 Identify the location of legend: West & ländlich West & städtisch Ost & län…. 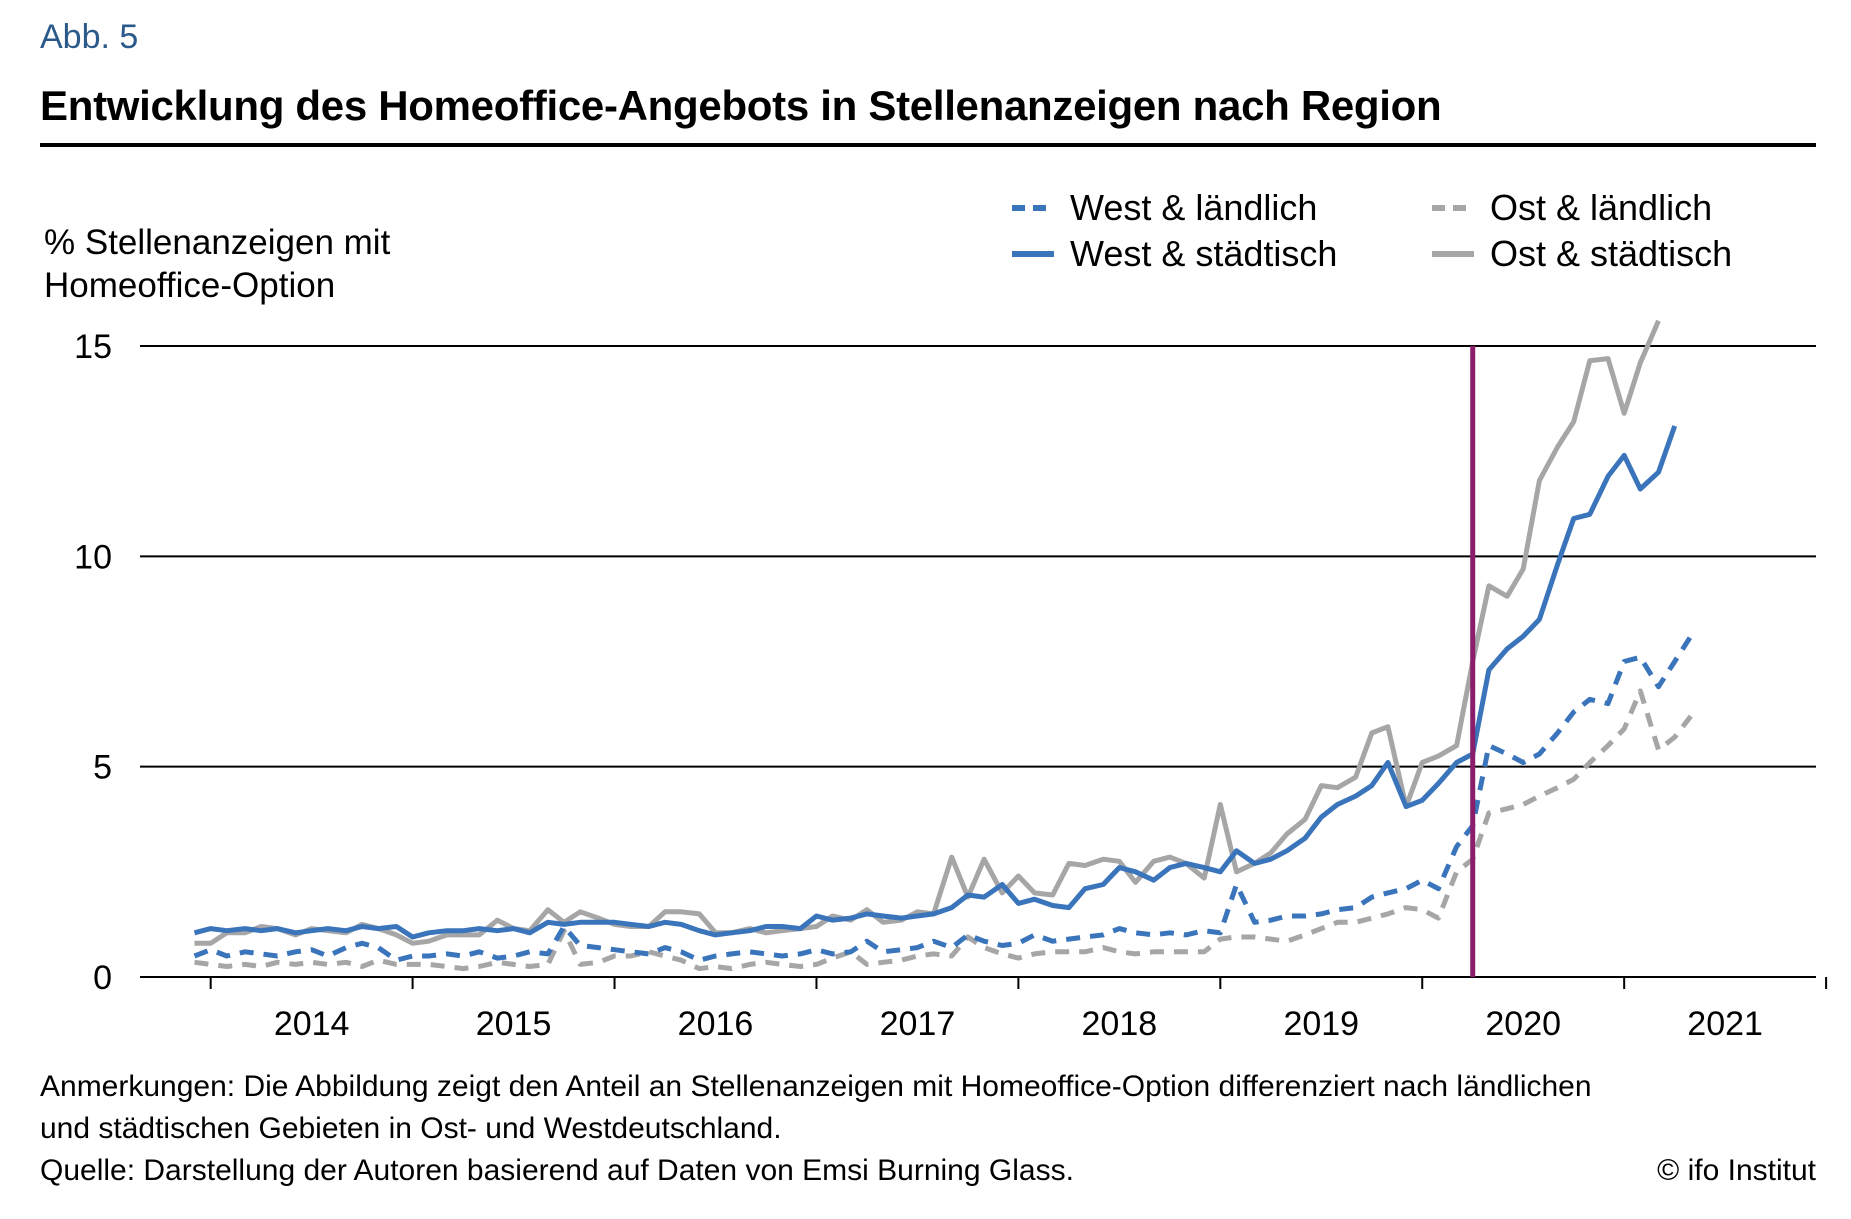
(1372, 230).